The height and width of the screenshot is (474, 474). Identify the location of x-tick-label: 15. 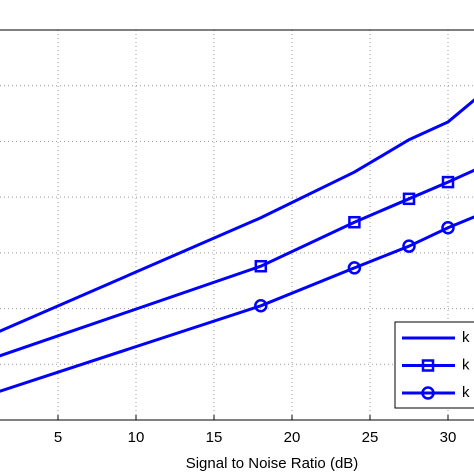
(214, 437).